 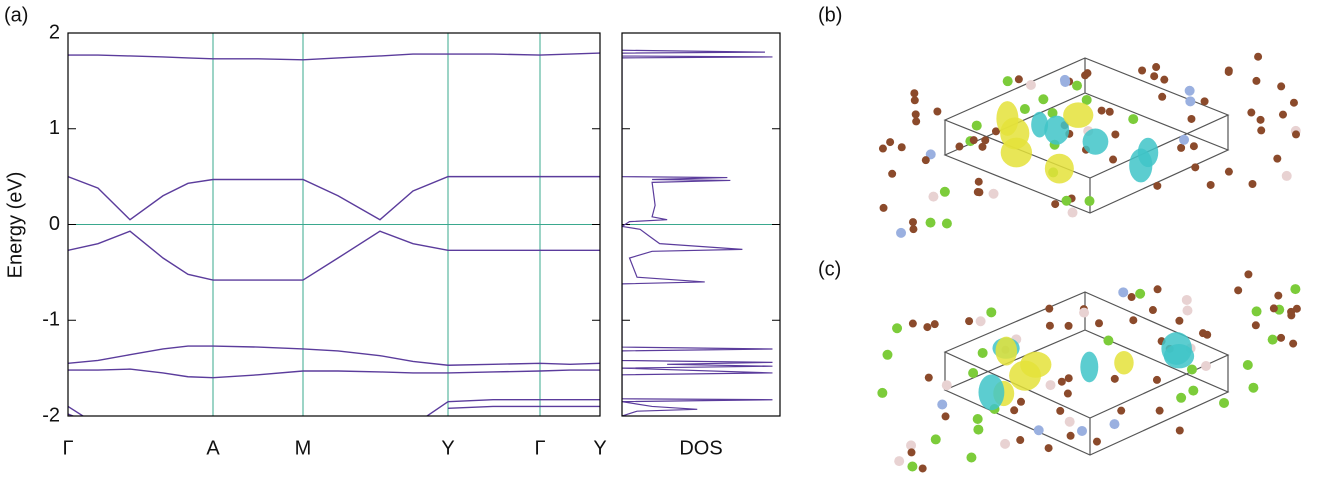 I want to click on dos-line, so click(x=697, y=232).